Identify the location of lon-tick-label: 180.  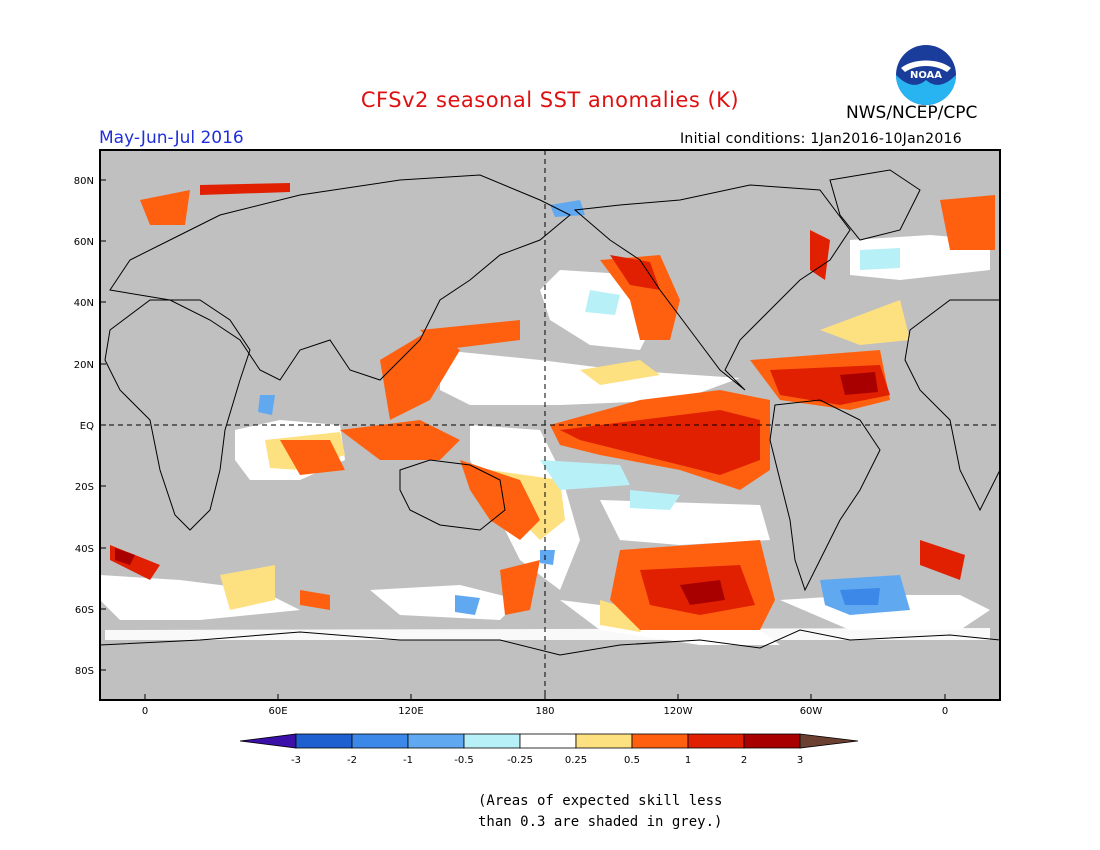
(544, 711).